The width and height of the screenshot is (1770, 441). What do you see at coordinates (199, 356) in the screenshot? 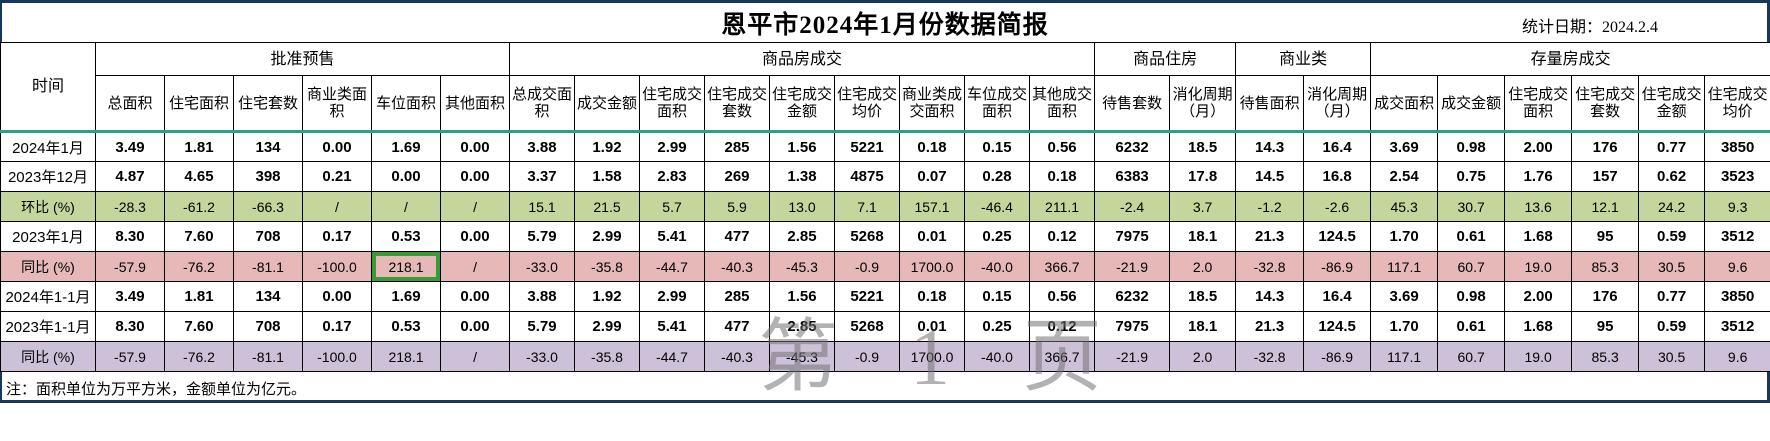
I see `cell: -76.2` at bounding box center [199, 356].